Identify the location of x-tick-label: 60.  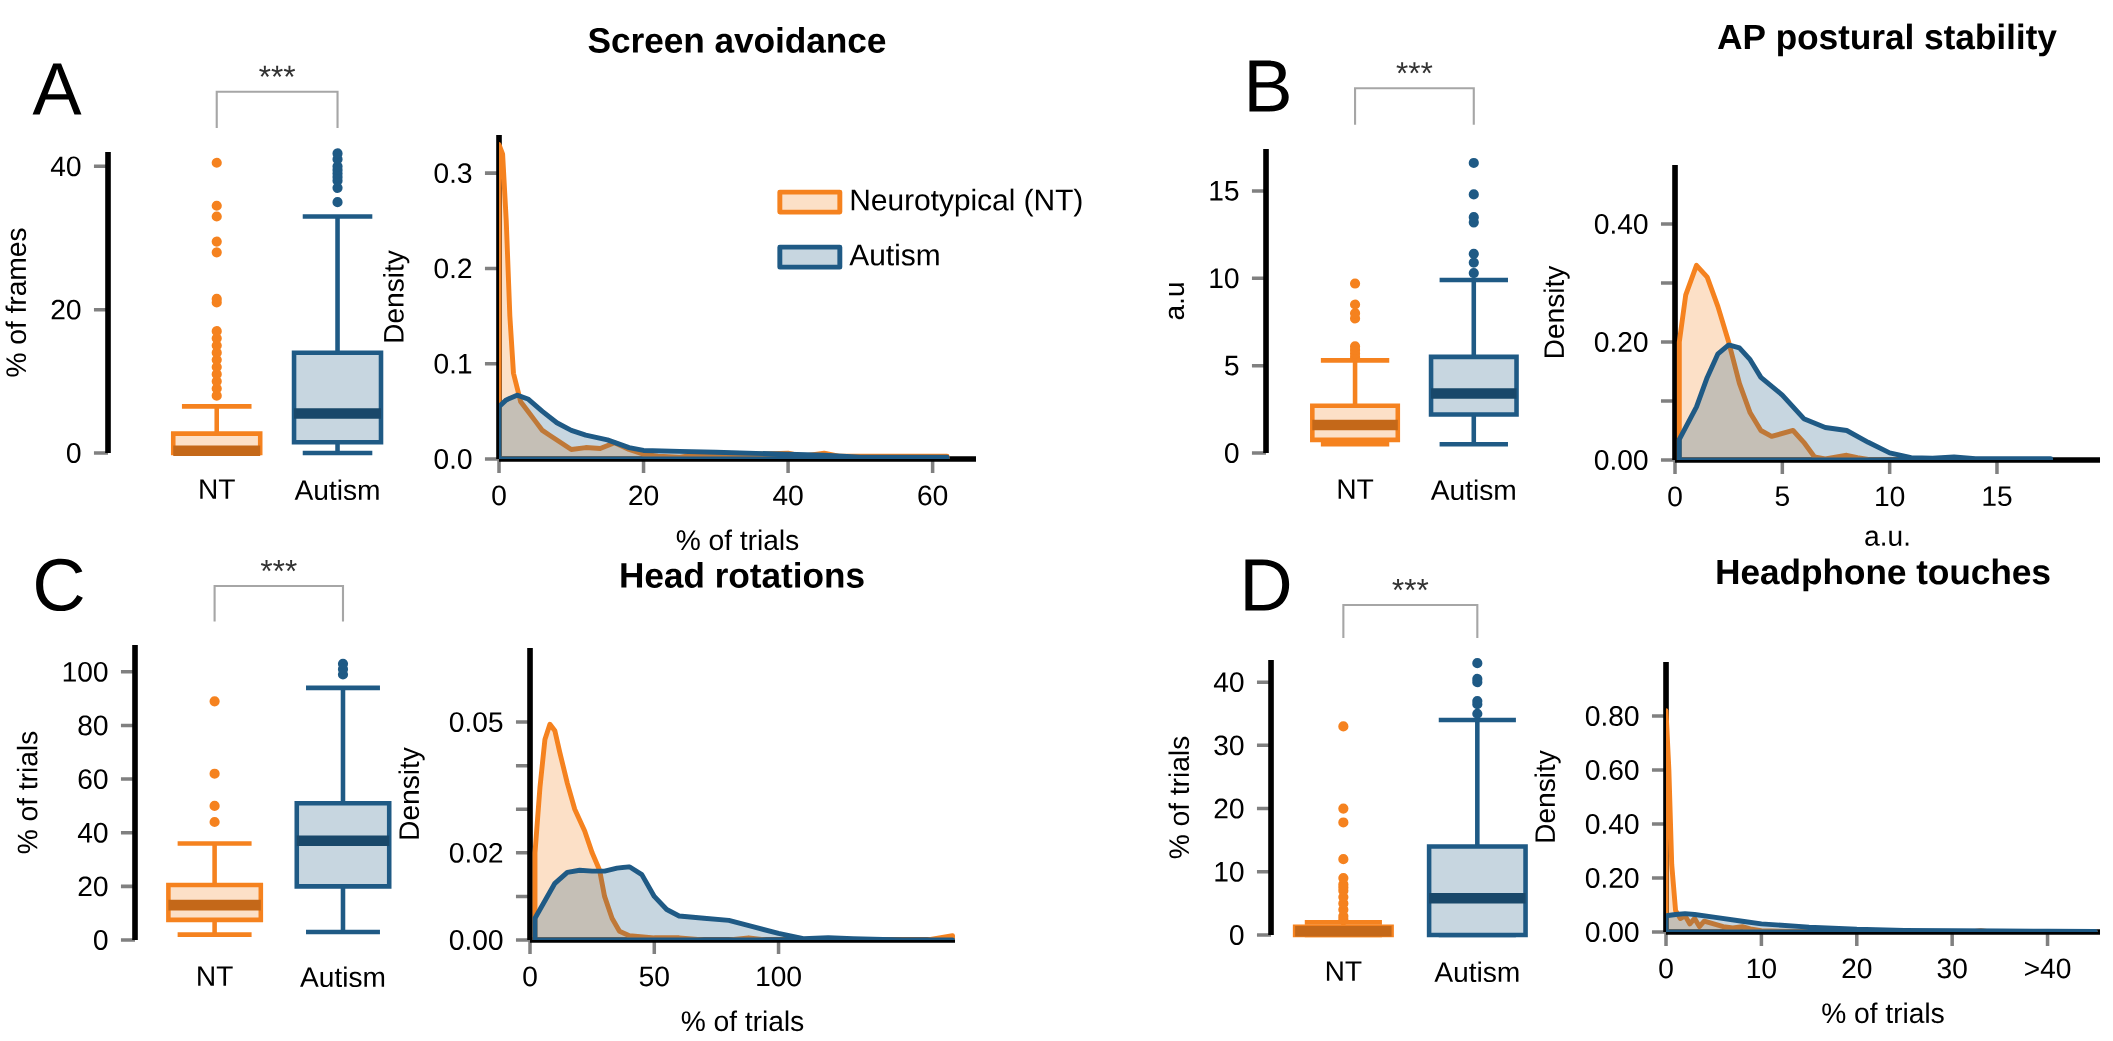
(933, 495).